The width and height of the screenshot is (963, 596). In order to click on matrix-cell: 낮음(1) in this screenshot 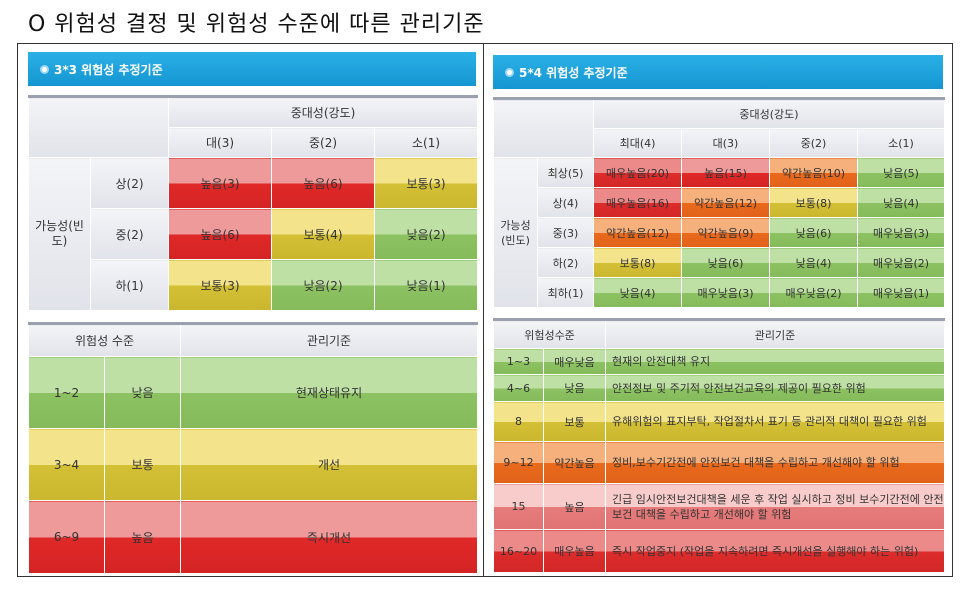, I will do `click(426, 285)`.